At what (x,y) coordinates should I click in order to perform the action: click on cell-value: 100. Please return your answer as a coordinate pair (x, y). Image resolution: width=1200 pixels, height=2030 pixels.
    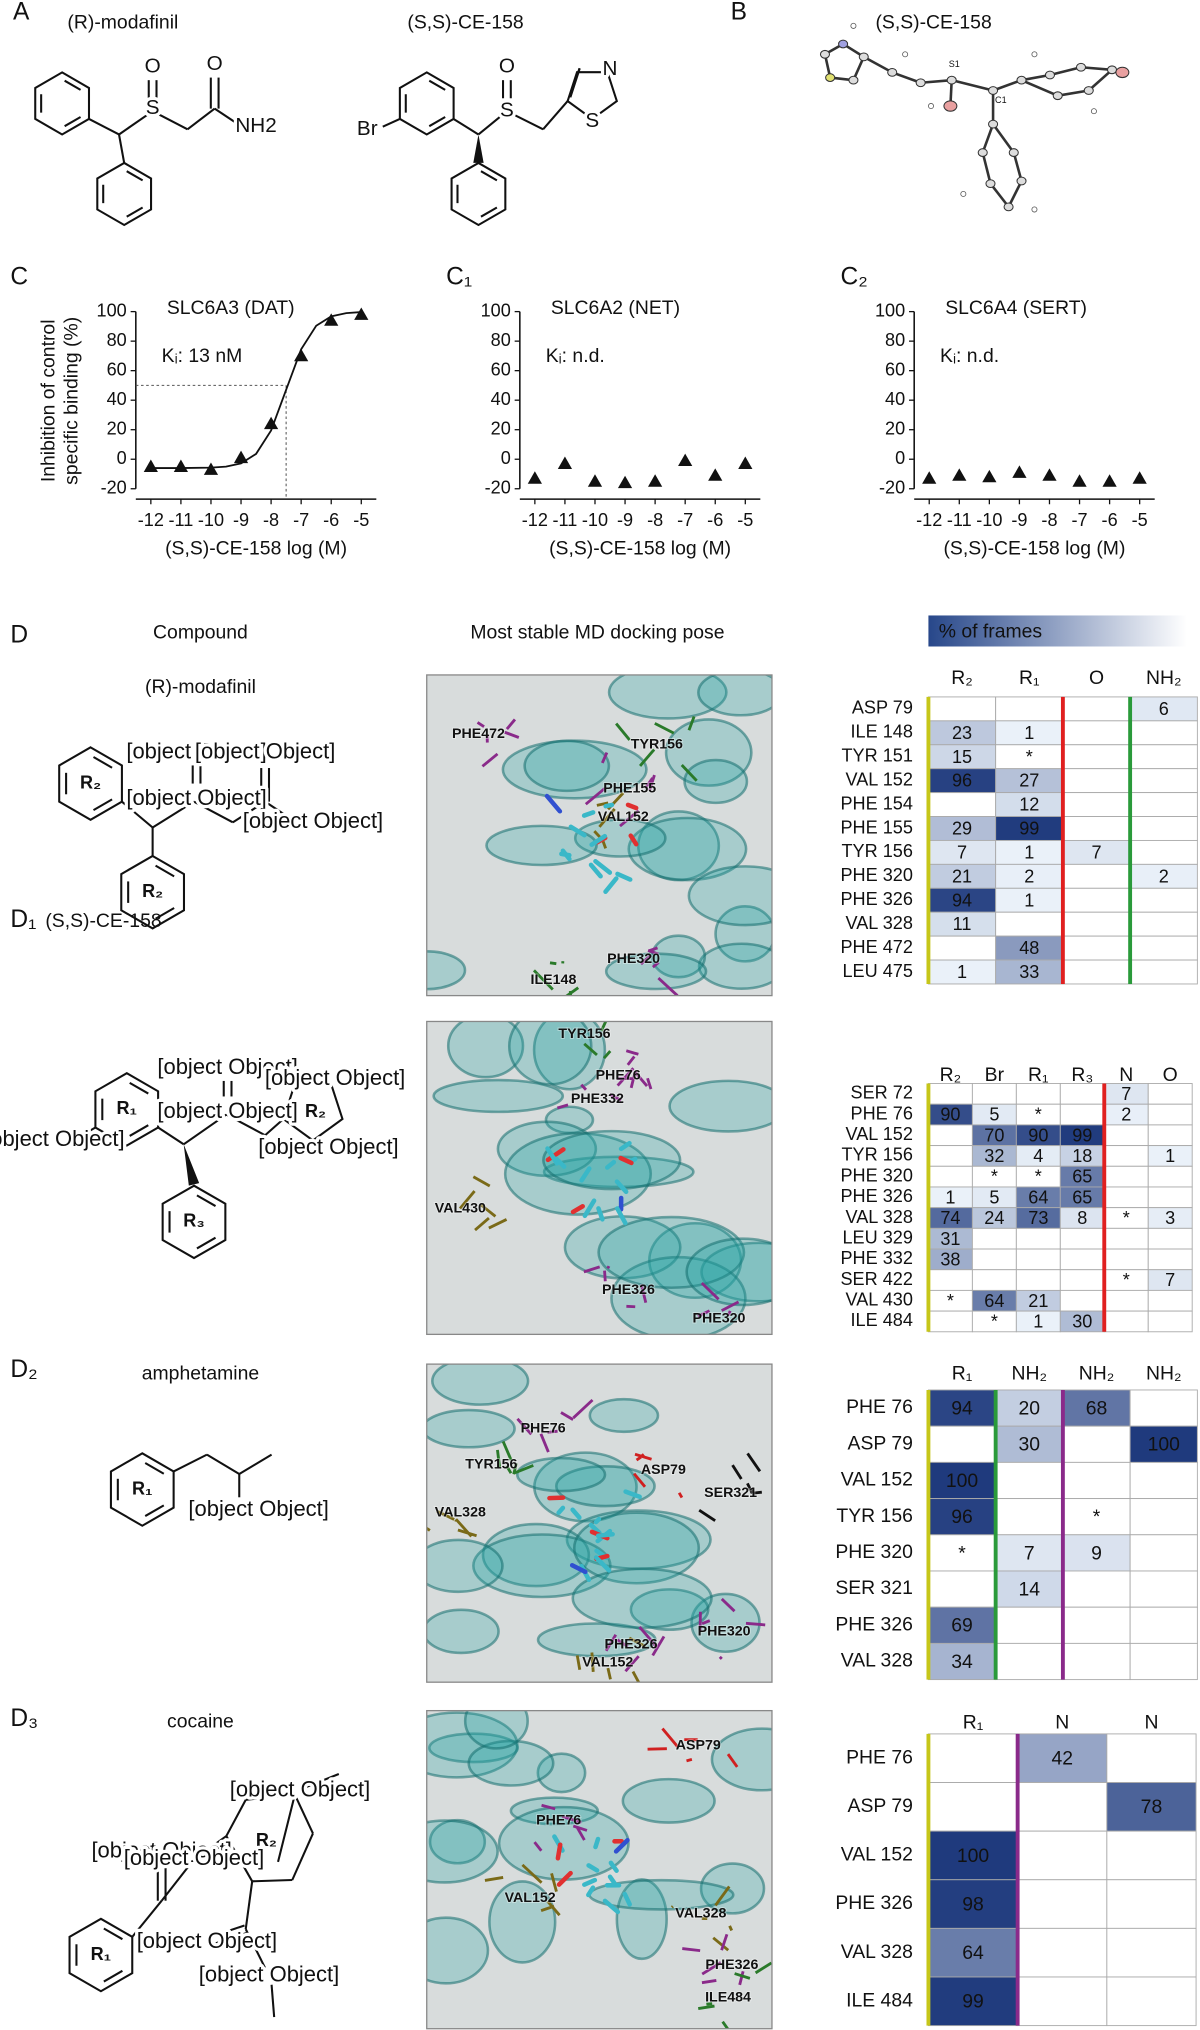
    Looking at the image, I should click on (1164, 1445).